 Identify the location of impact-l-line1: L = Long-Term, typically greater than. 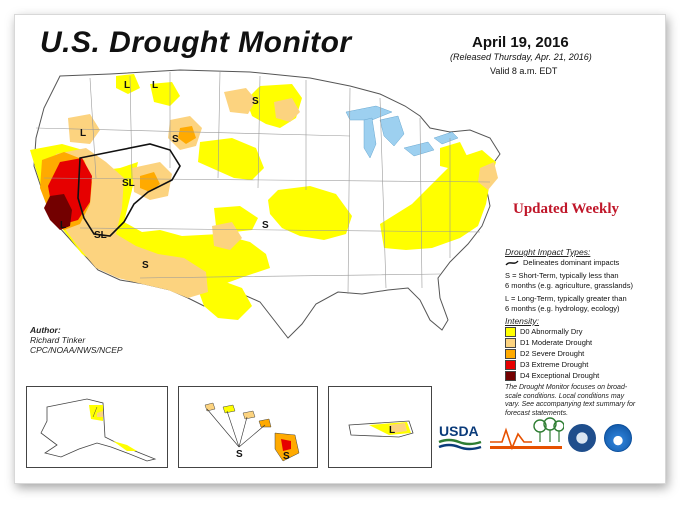
(566, 298).